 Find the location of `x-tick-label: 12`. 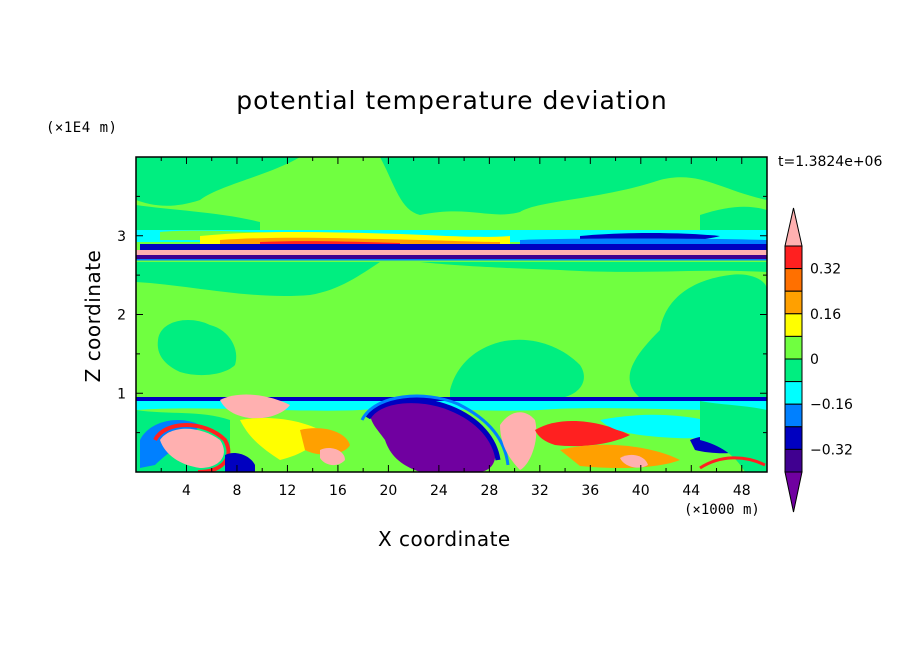

x-tick-label: 12 is located at coordinates (288, 491).